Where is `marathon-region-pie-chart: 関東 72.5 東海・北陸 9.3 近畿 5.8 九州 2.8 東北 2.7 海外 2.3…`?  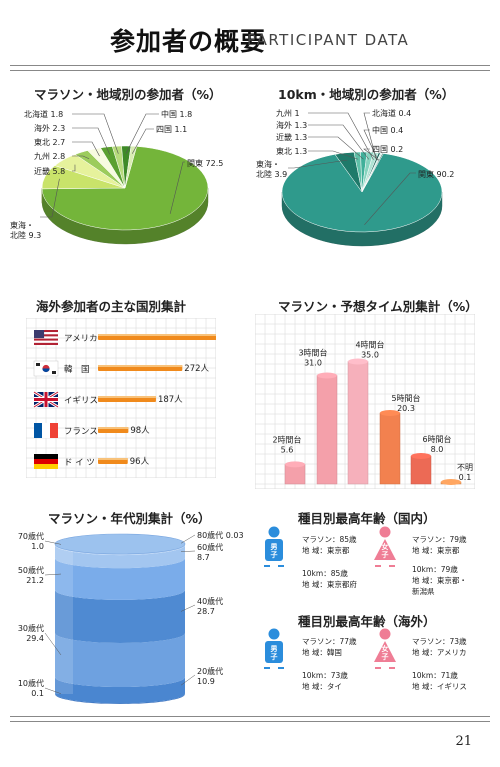 marathon-region-pie-chart: 関東 72.5 東海・北陸 9.3 近畿 5.8 九州 2.8 東北 2.7 海外 2.3… is located at coordinates (116, 177).